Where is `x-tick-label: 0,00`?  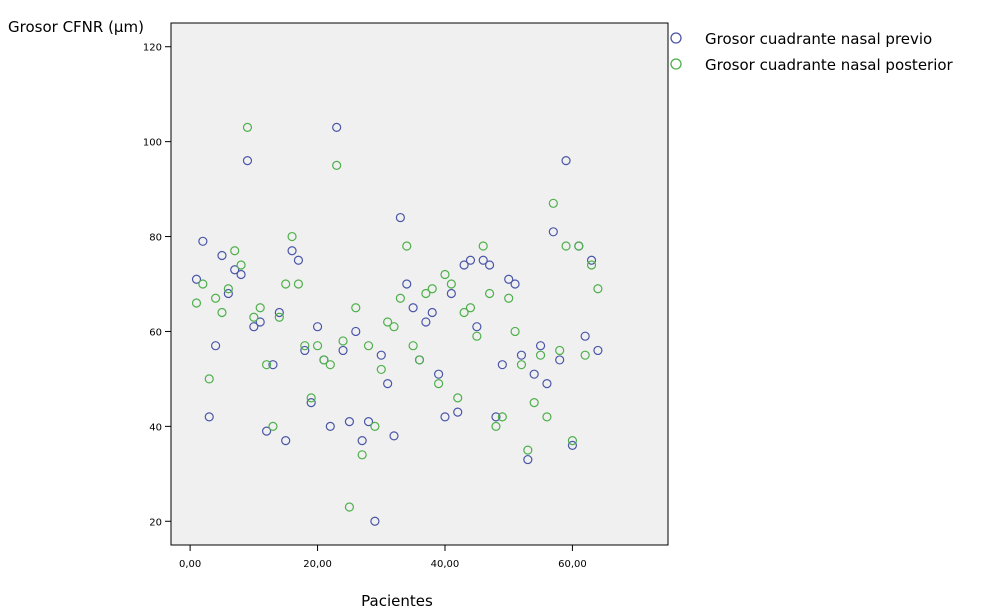
x-tick-label: 0,00 is located at coordinates (190, 564).